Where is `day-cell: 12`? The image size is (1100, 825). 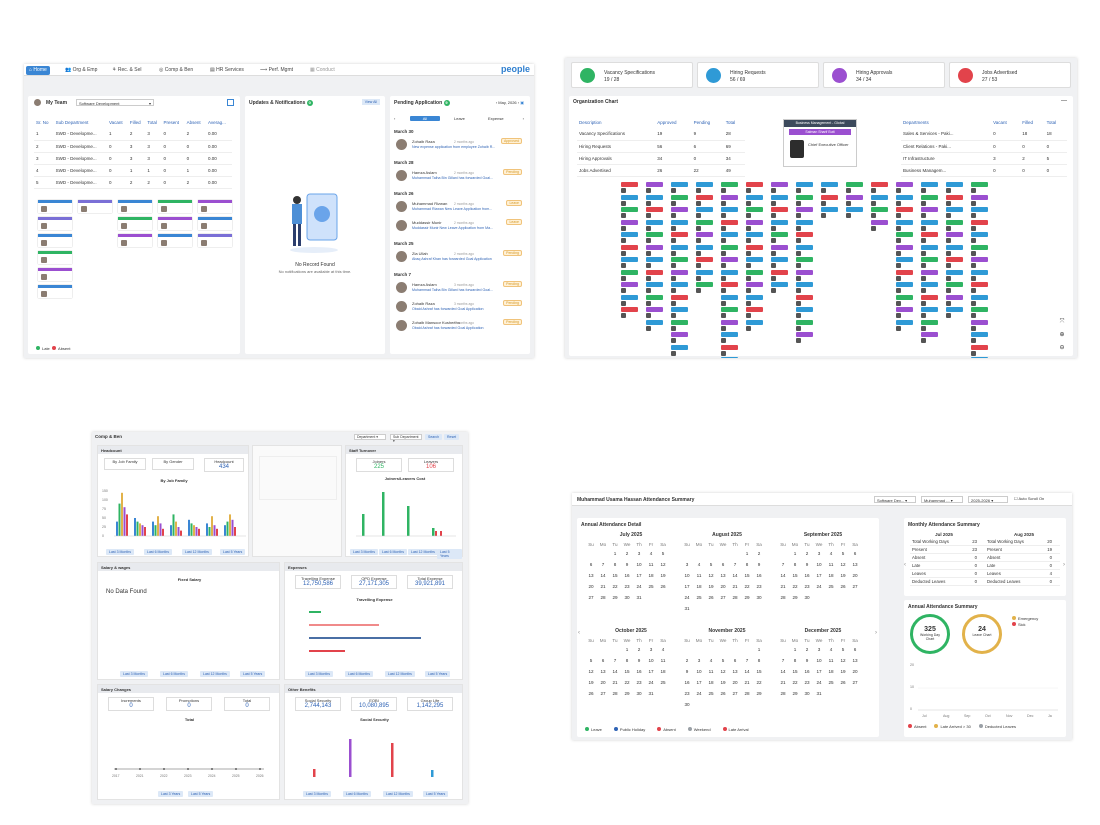
day-cell: 12 is located at coordinates (843, 564).